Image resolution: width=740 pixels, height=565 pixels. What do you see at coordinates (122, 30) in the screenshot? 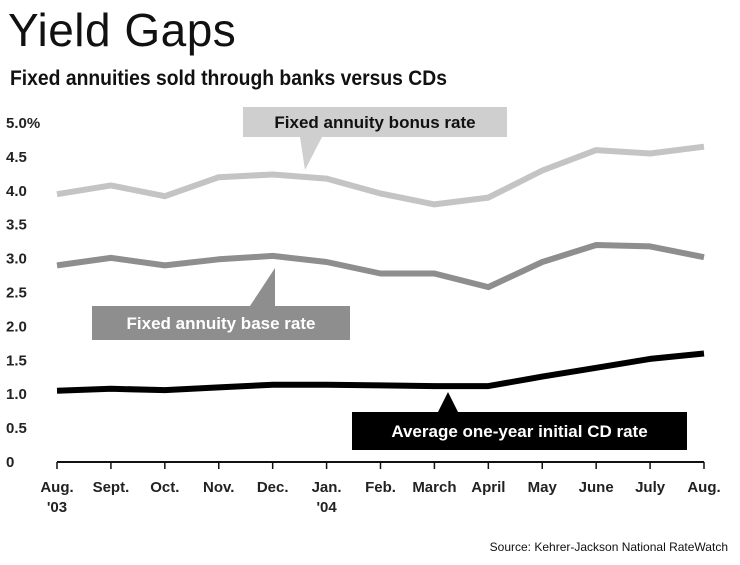
I see `chart-title: Yield Gaps` at bounding box center [122, 30].